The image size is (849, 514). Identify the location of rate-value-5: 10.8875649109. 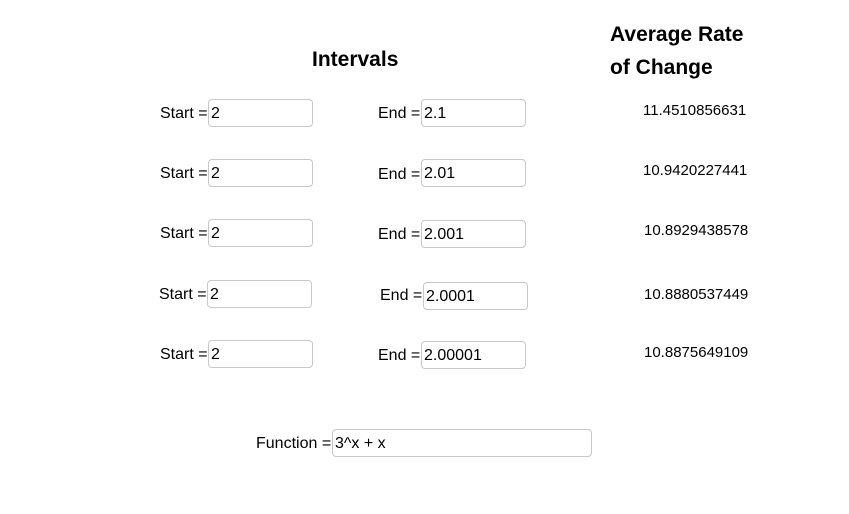
(696, 352).